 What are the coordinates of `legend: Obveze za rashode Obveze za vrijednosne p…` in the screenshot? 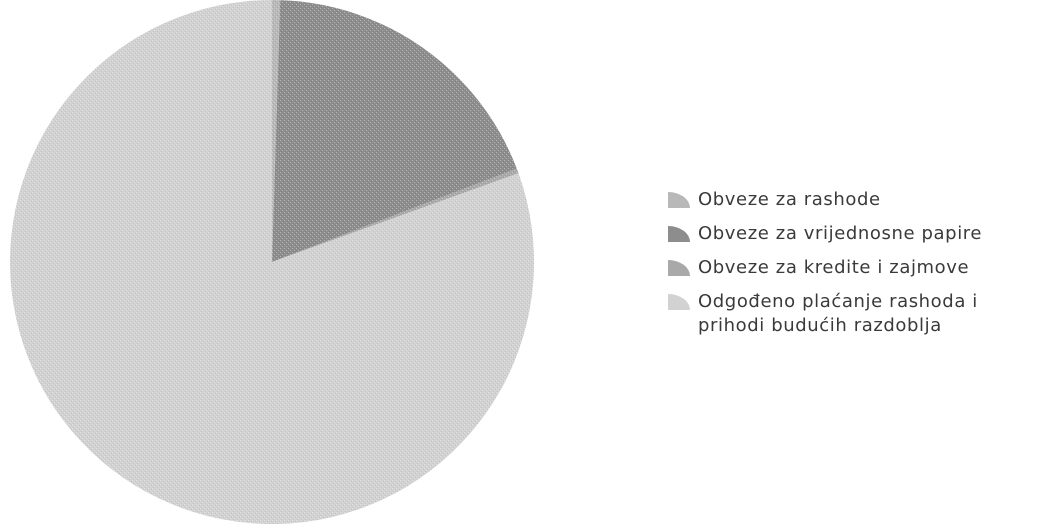 It's located at (825, 262).